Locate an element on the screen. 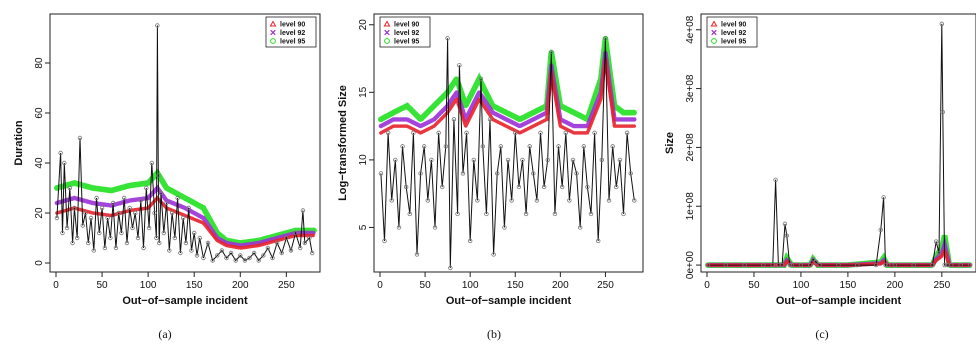 The height and width of the screenshot is (345, 976). y-tick-label: 2e+08 is located at coordinates (690, 147).